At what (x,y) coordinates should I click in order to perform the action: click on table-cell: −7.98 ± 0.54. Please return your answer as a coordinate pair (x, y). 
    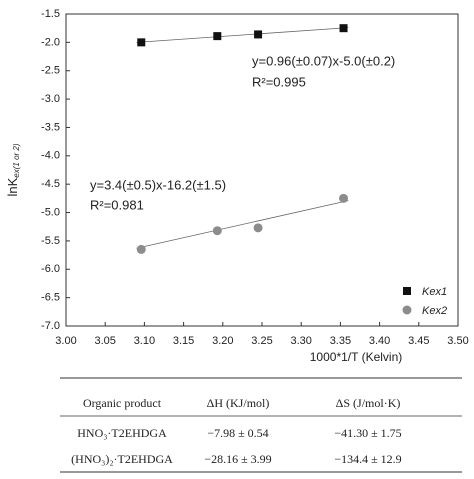
    Looking at the image, I should click on (237, 433).